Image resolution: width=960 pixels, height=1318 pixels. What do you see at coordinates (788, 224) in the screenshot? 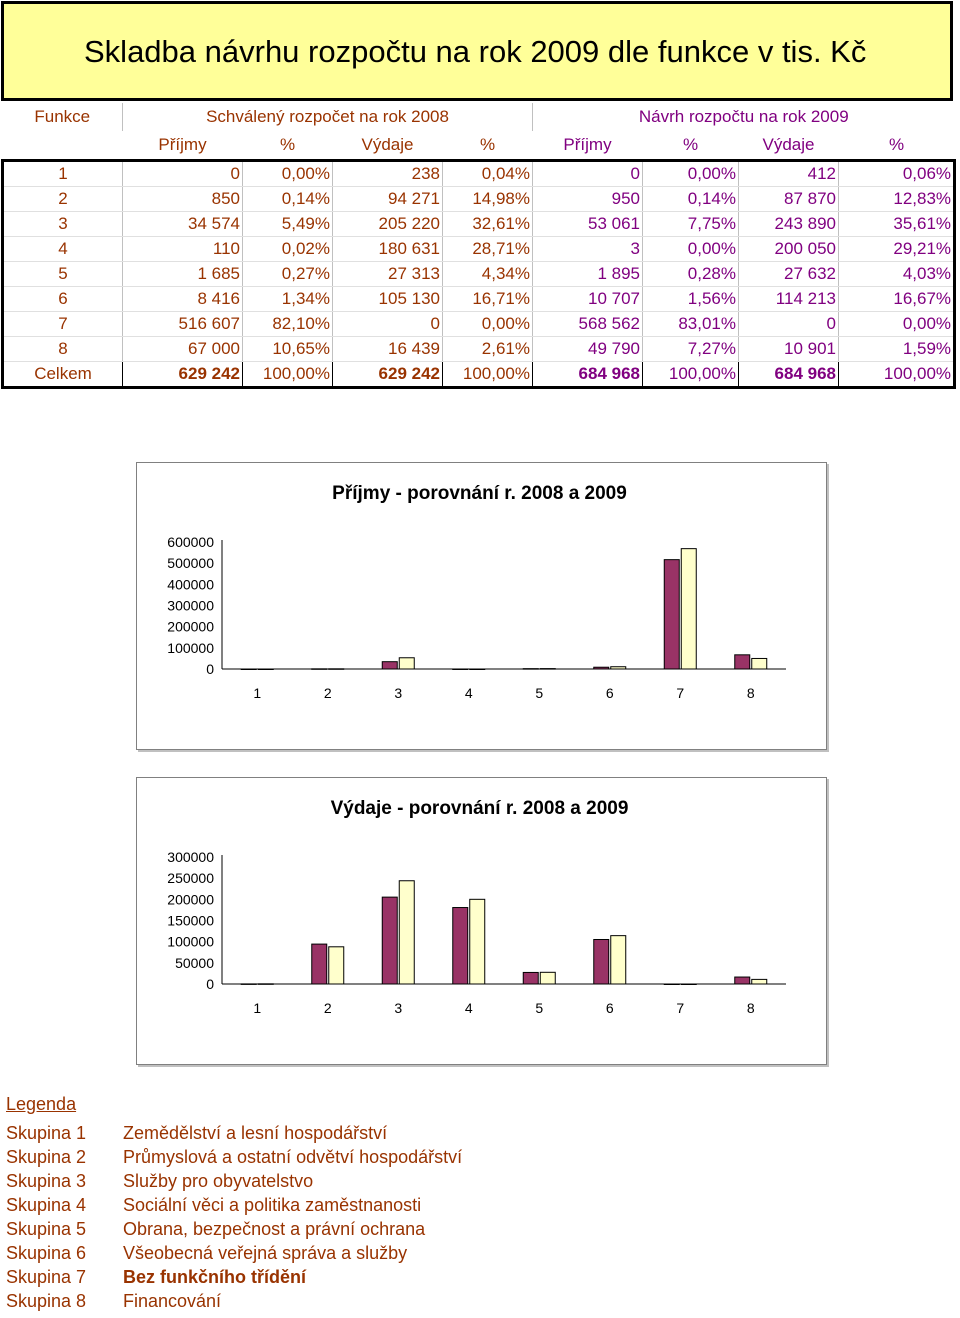
I see `cell-value: 243 890` at bounding box center [788, 224].